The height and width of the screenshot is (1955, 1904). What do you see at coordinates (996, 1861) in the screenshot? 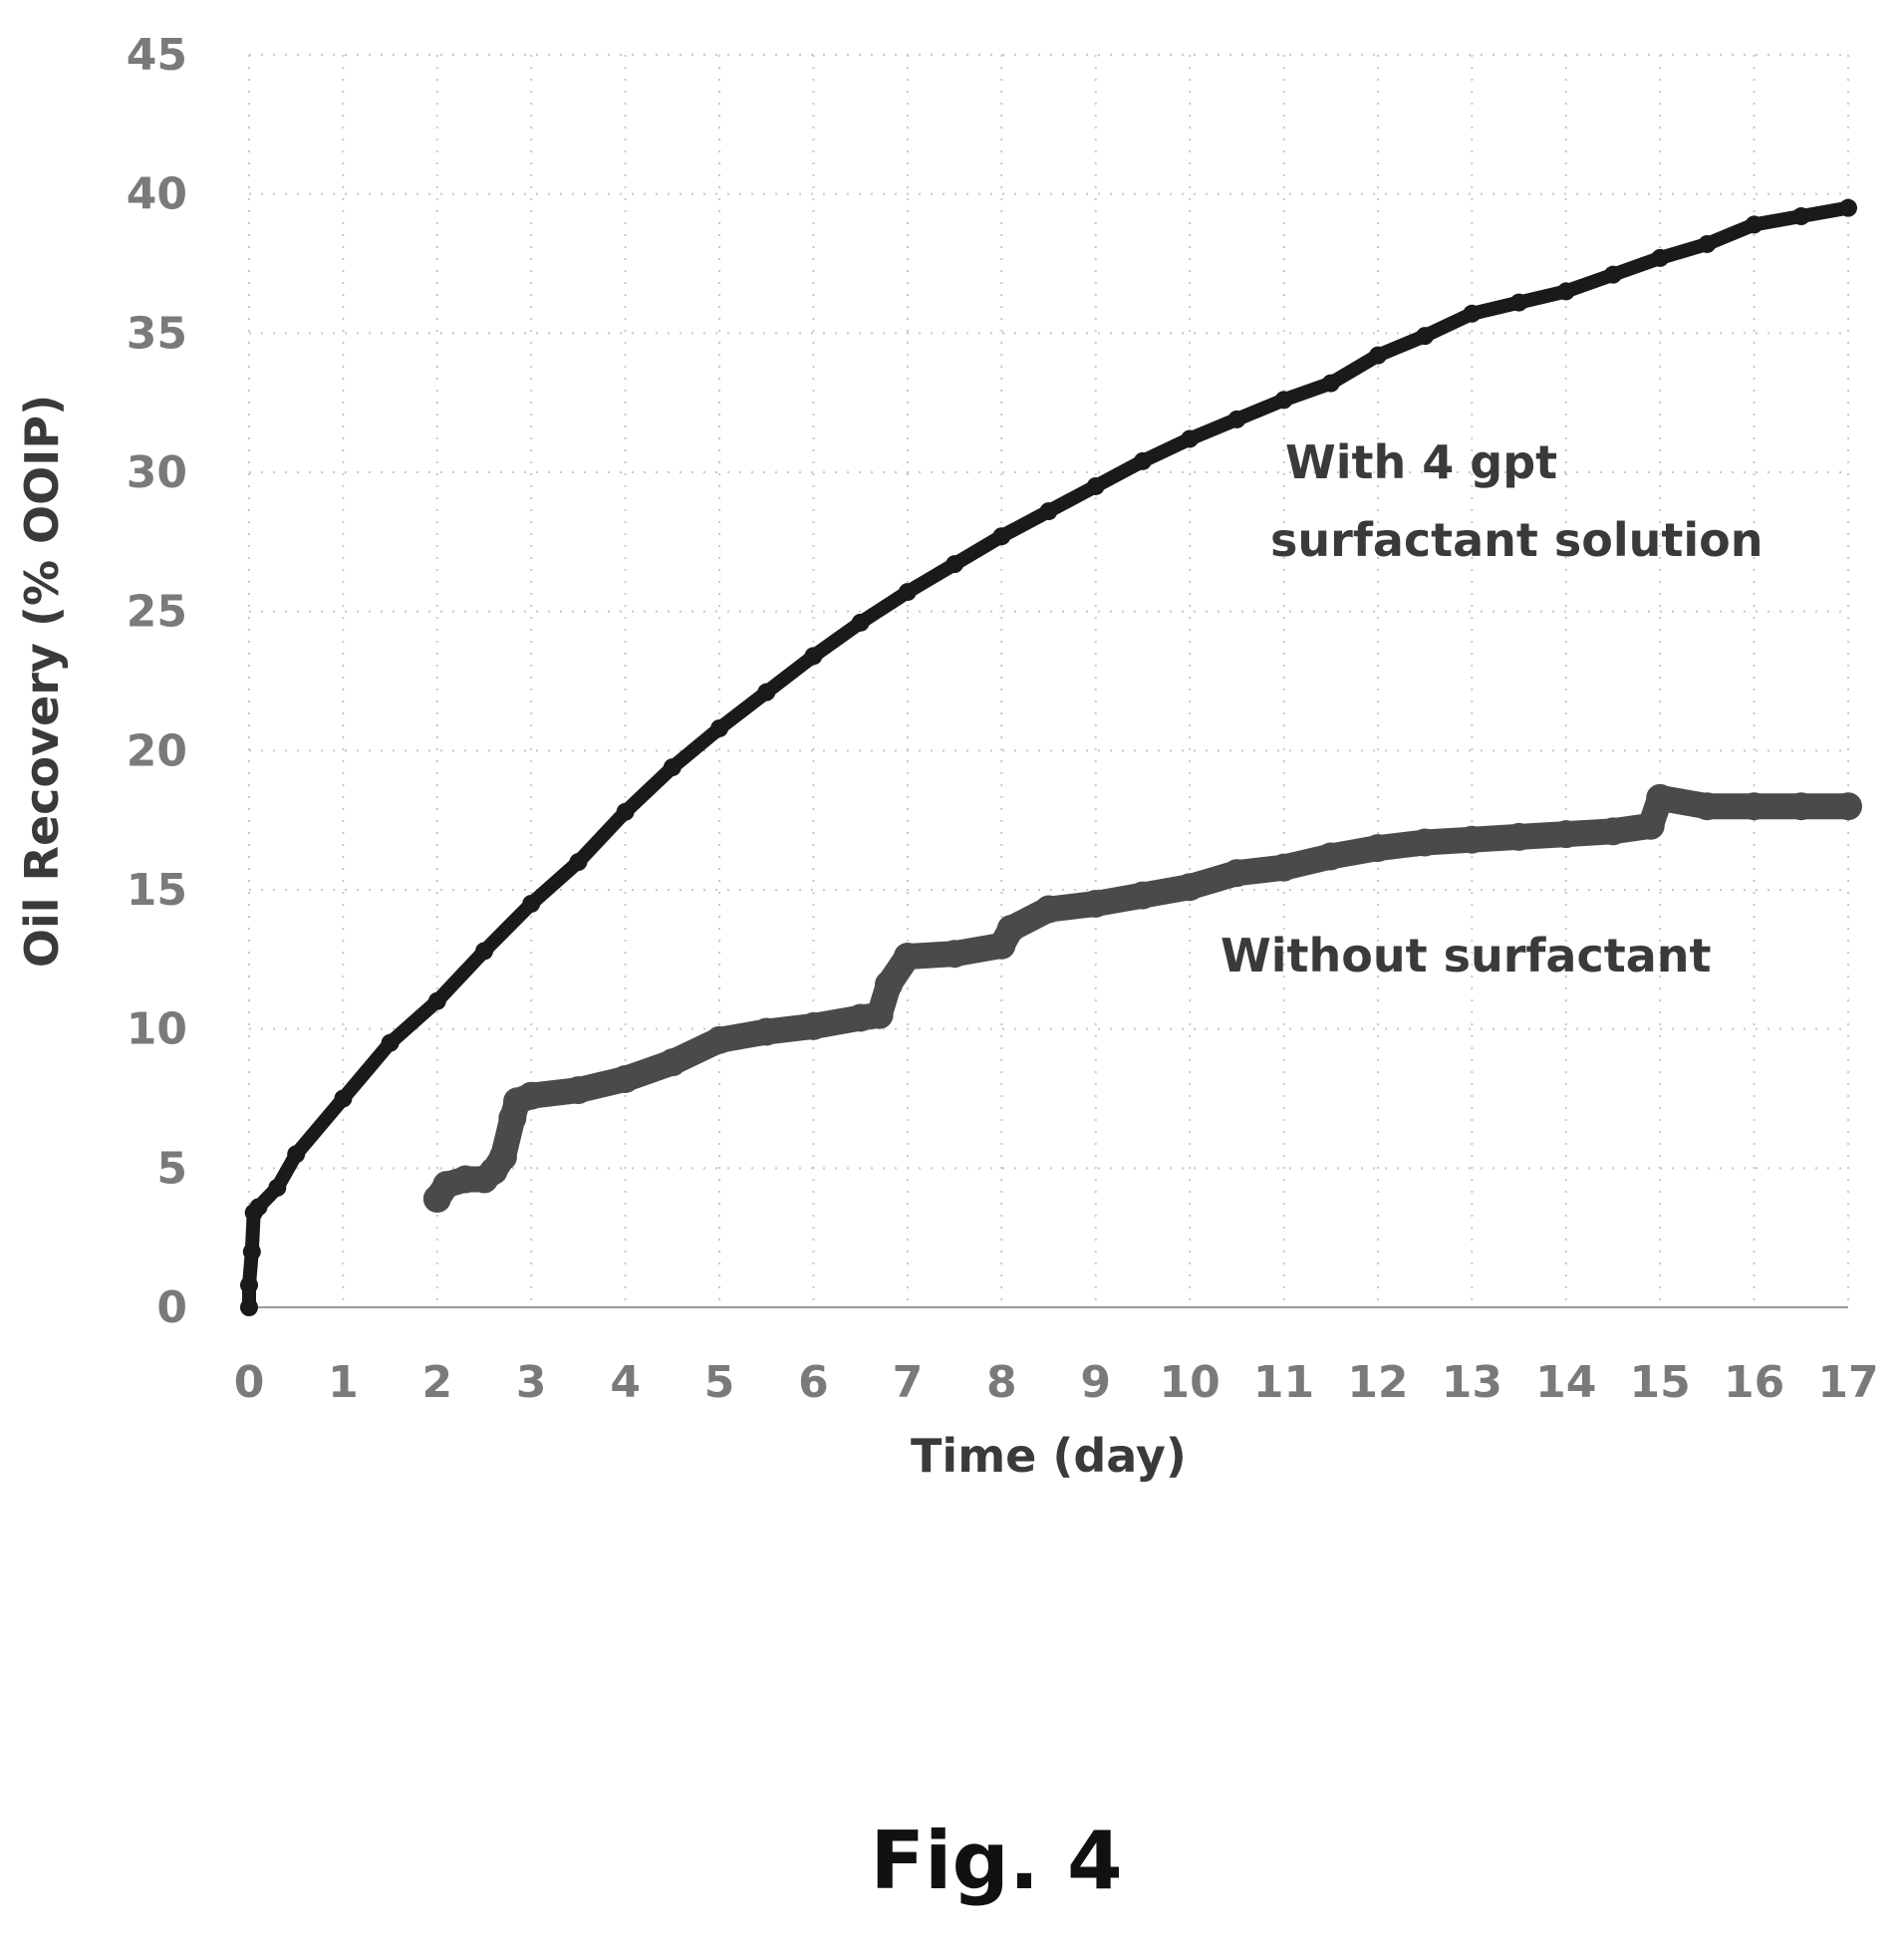
I see `figure-caption: Fig. 4` at bounding box center [996, 1861].